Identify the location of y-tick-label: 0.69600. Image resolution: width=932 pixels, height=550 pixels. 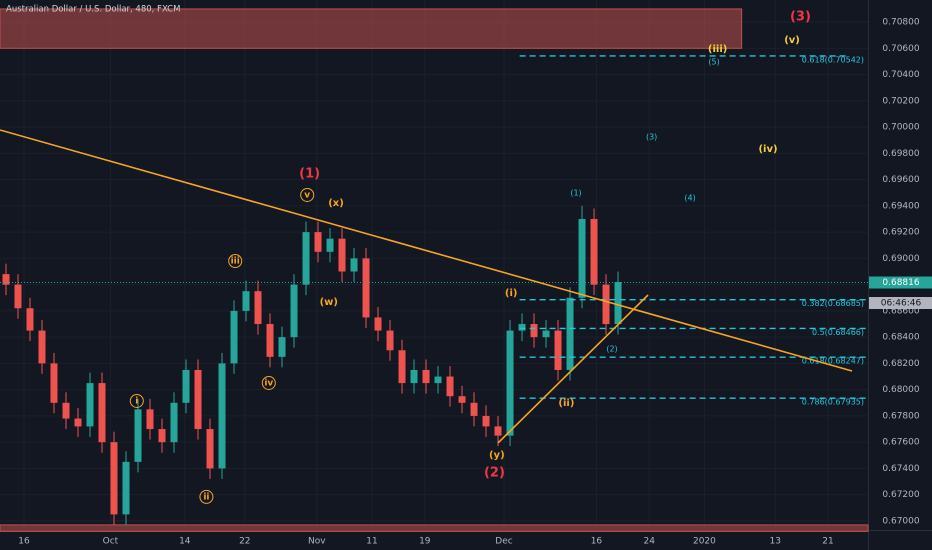
(900, 180).